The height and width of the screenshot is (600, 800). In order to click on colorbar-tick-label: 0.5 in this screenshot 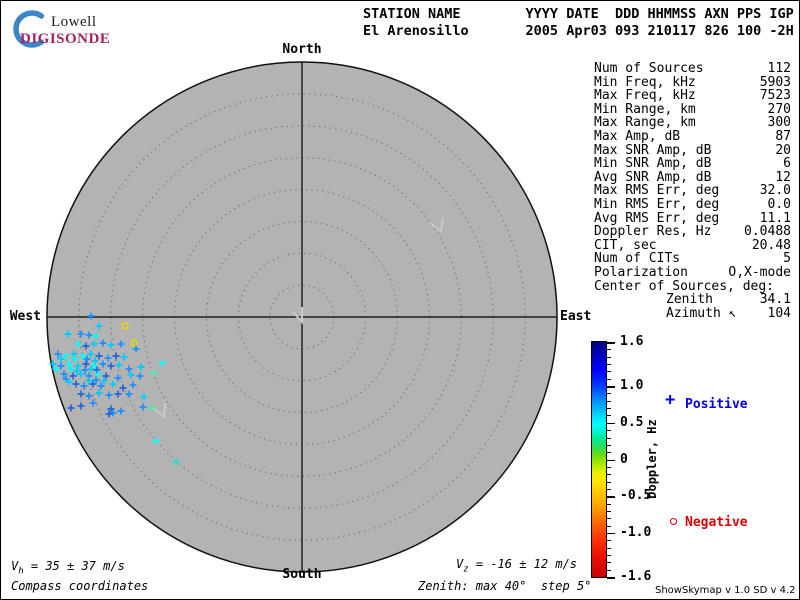, I will do `click(632, 422)`.